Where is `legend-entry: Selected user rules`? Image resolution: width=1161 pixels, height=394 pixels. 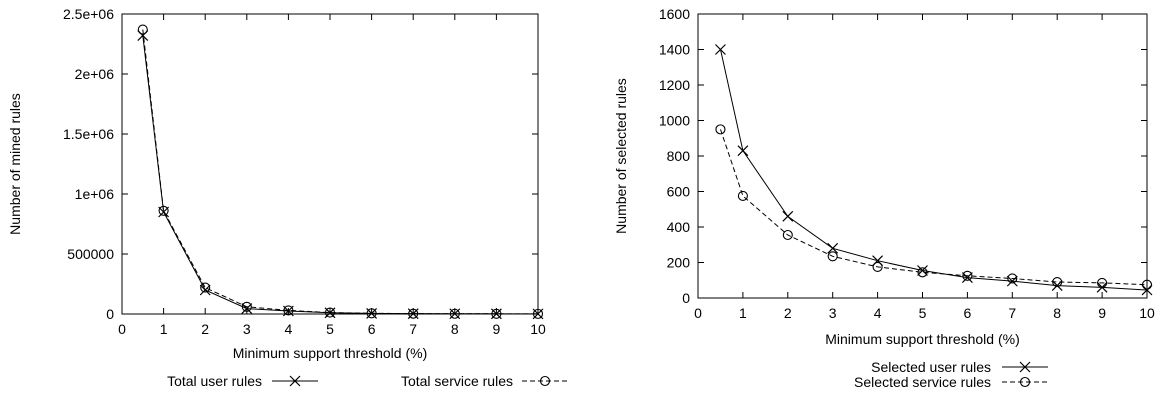 legend-entry: Selected user rules is located at coordinates (959, 367).